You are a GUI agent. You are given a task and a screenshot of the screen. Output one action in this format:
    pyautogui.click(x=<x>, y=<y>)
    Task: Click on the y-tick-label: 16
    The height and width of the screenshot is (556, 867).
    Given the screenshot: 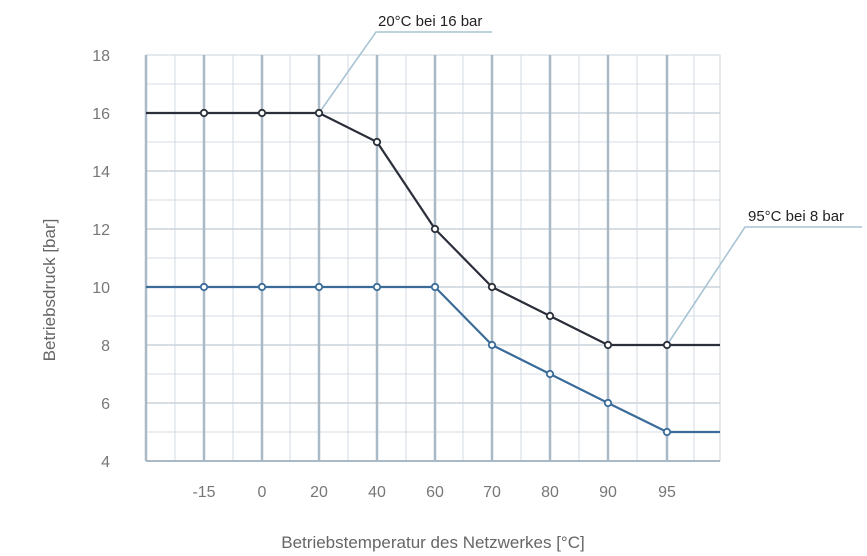 What is the action you would take?
    pyautogui.click(x=101, y=114)
    